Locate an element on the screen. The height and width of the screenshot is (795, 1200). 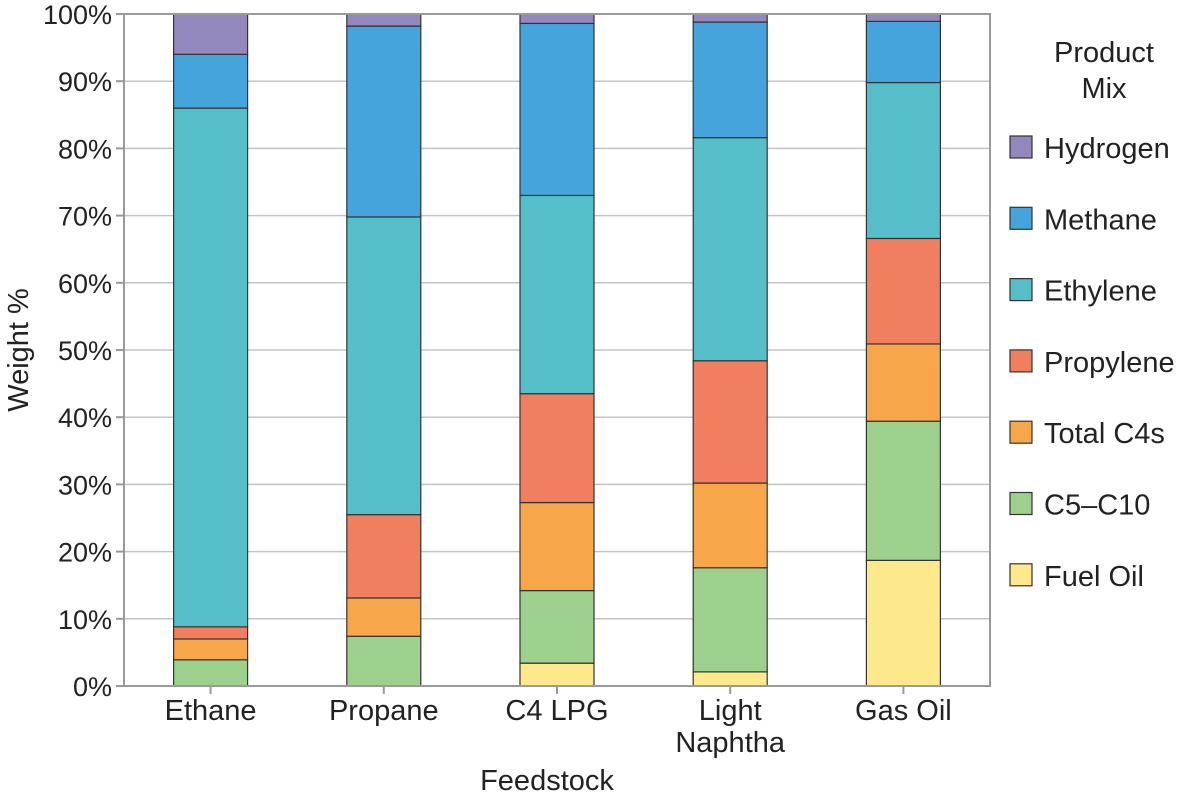
y-tick-label: 70% is located at coordinates (85, 217).